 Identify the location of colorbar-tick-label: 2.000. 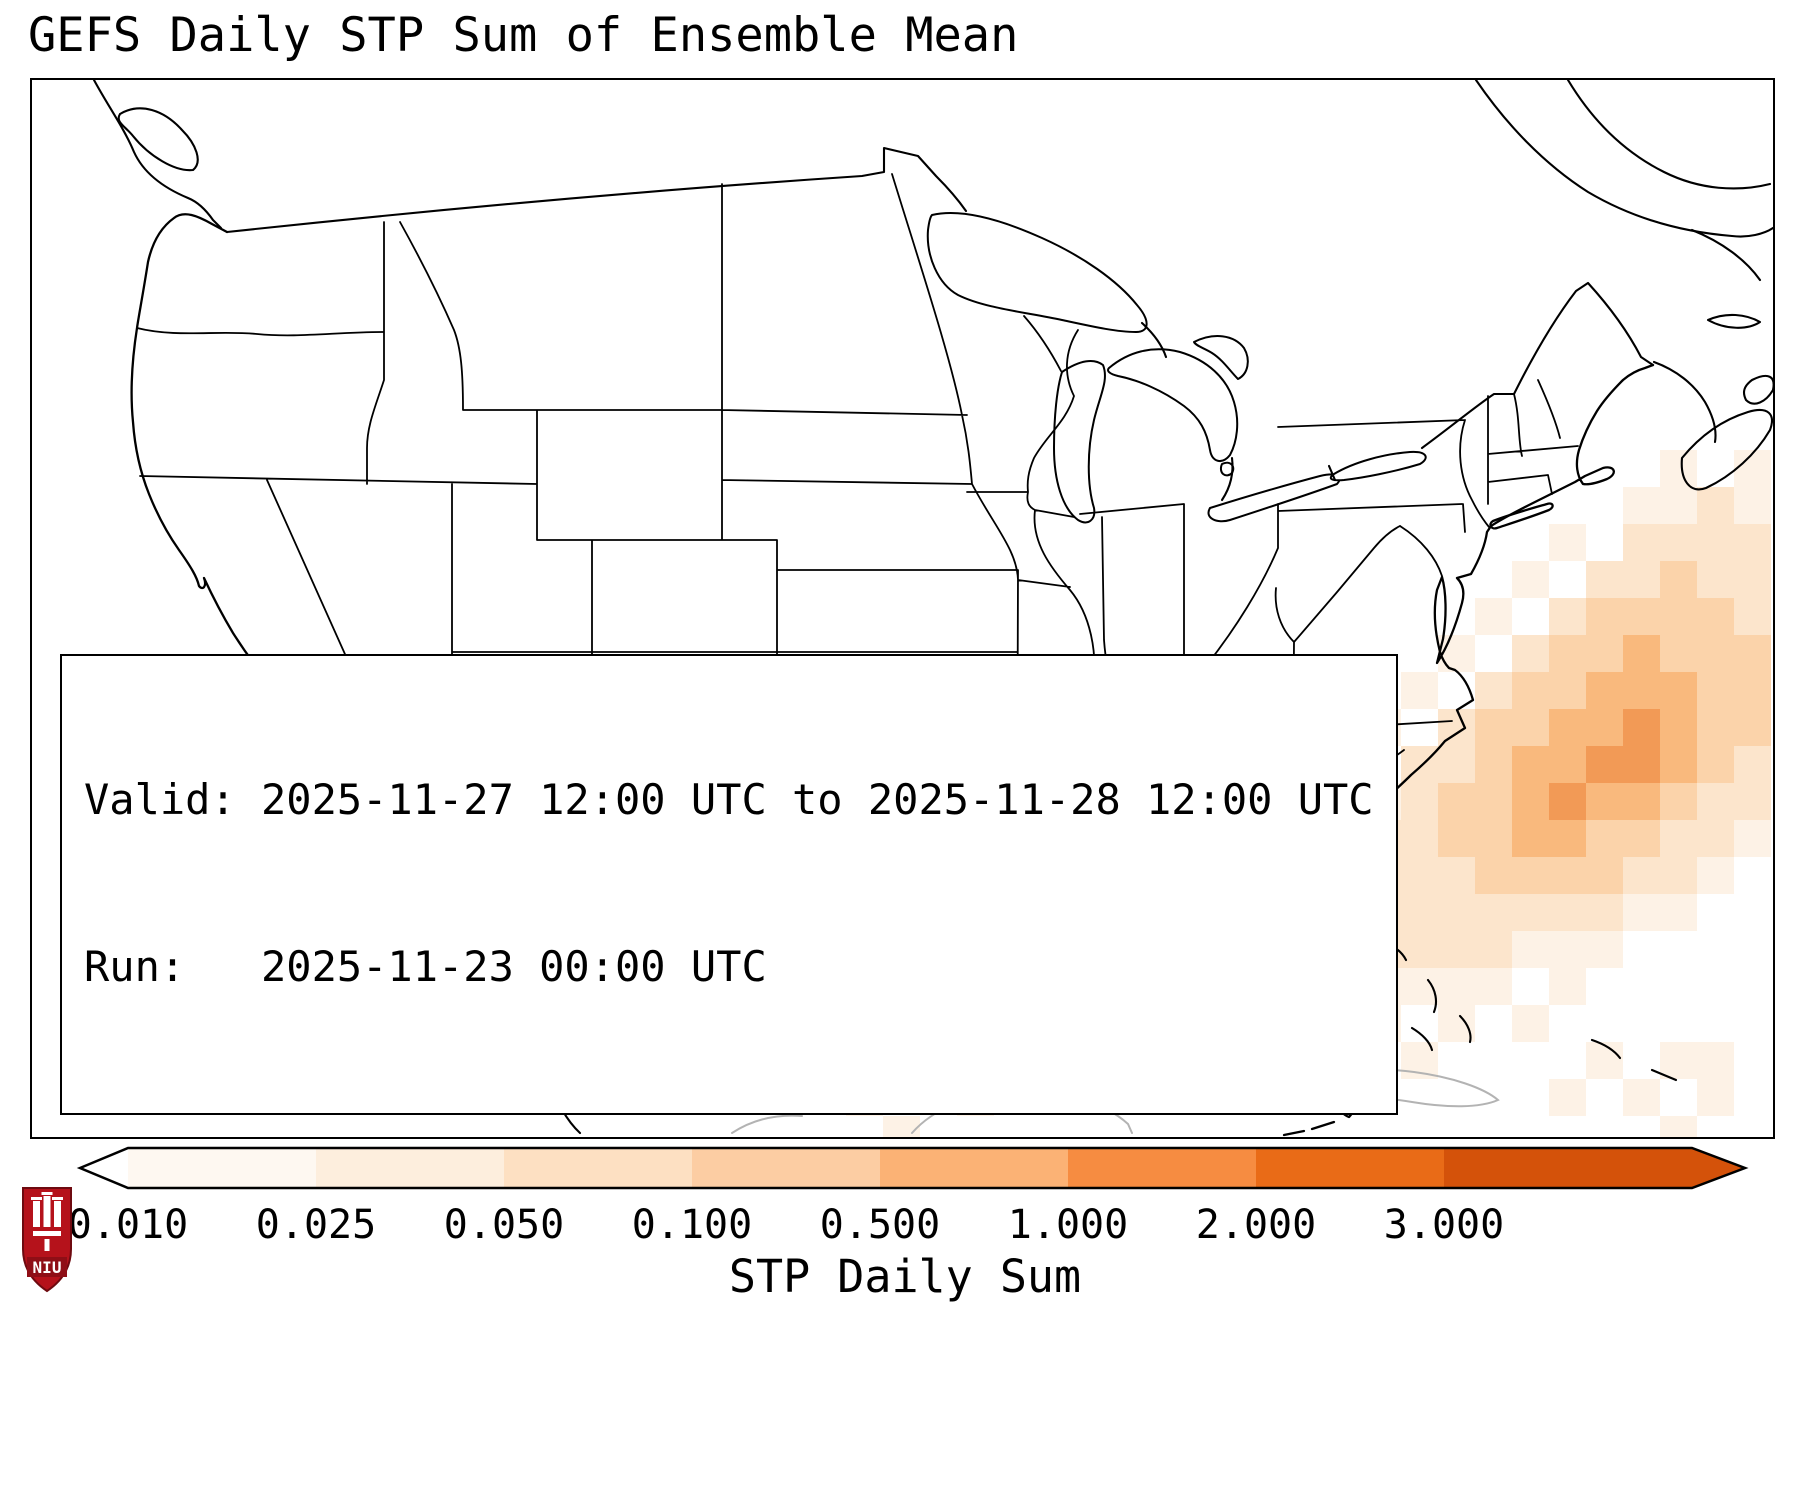
(1256, 1225).